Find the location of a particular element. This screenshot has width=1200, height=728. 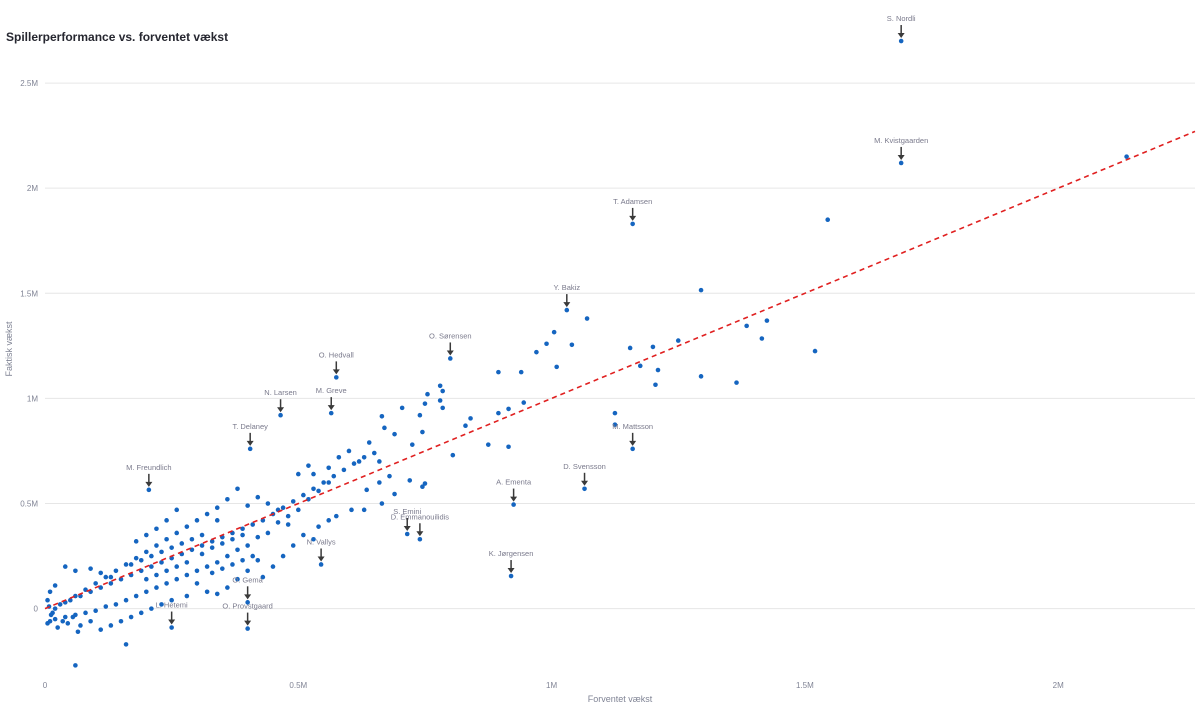

annotation-label: M. Freundlich is located at coordinates (148, 467).